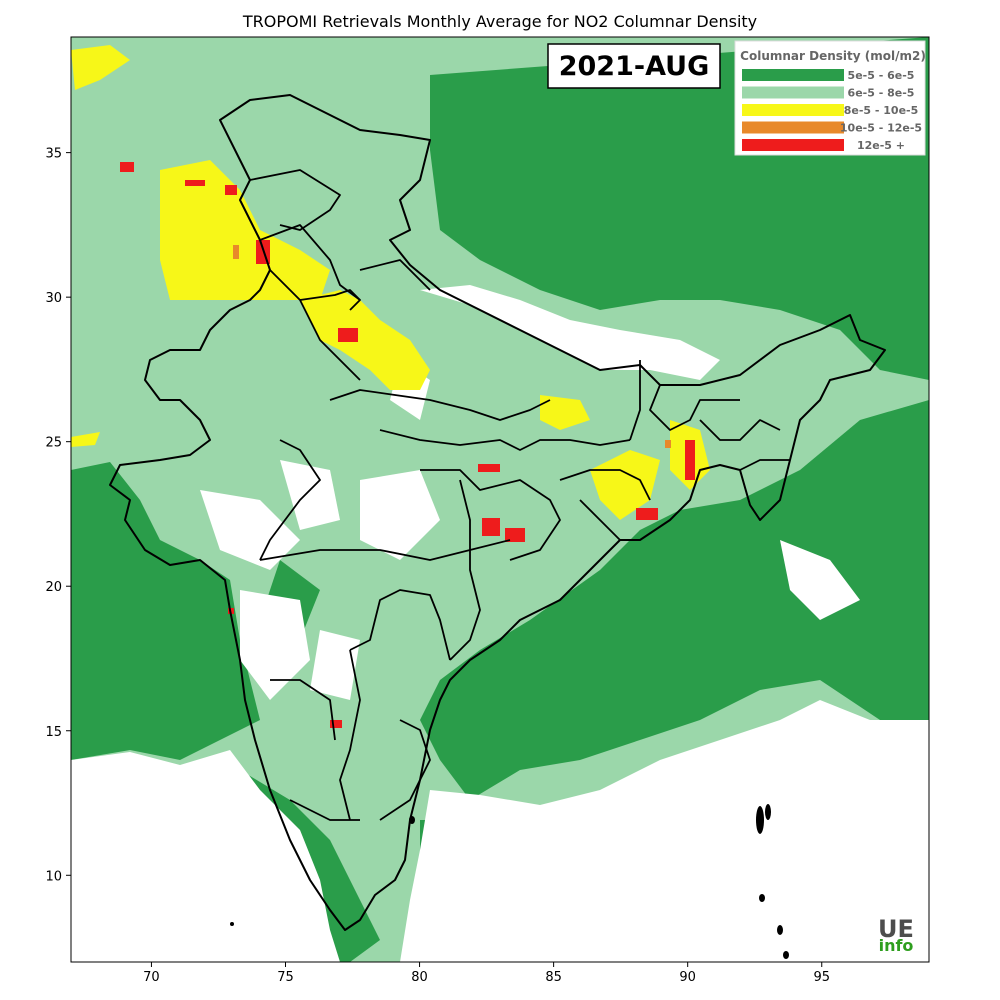 The width and height of the screenshot is (1000, 1000). I want to click on x-tick-label: 90, so click(687, 977).